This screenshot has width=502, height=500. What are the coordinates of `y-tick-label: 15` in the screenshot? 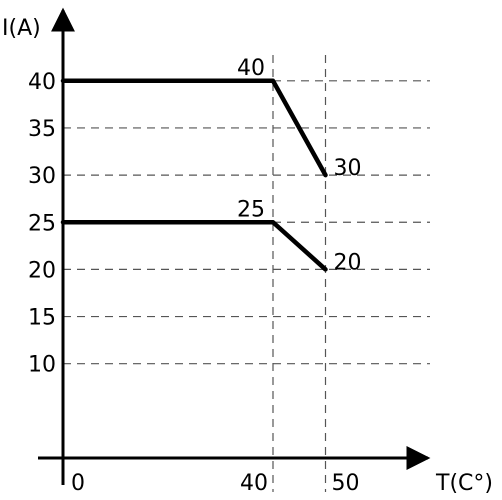 It's located at (42, 318).